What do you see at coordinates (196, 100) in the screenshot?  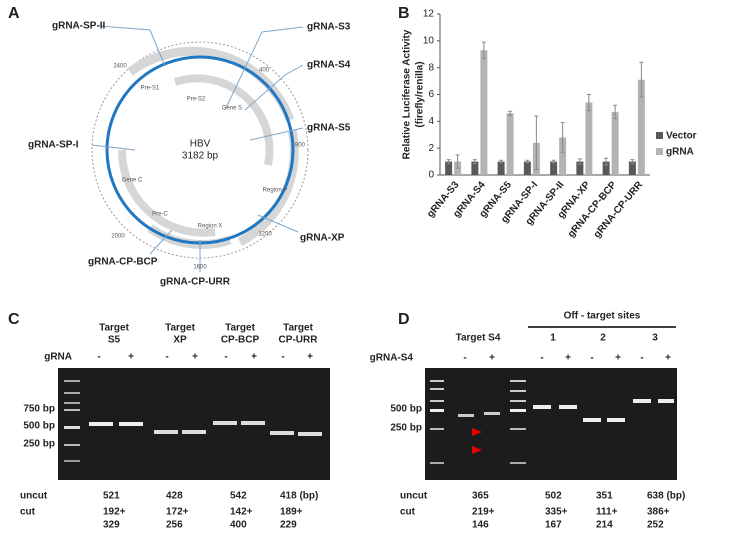 I see `gene-label: Pre-S2` at bounding box center [196, 100].